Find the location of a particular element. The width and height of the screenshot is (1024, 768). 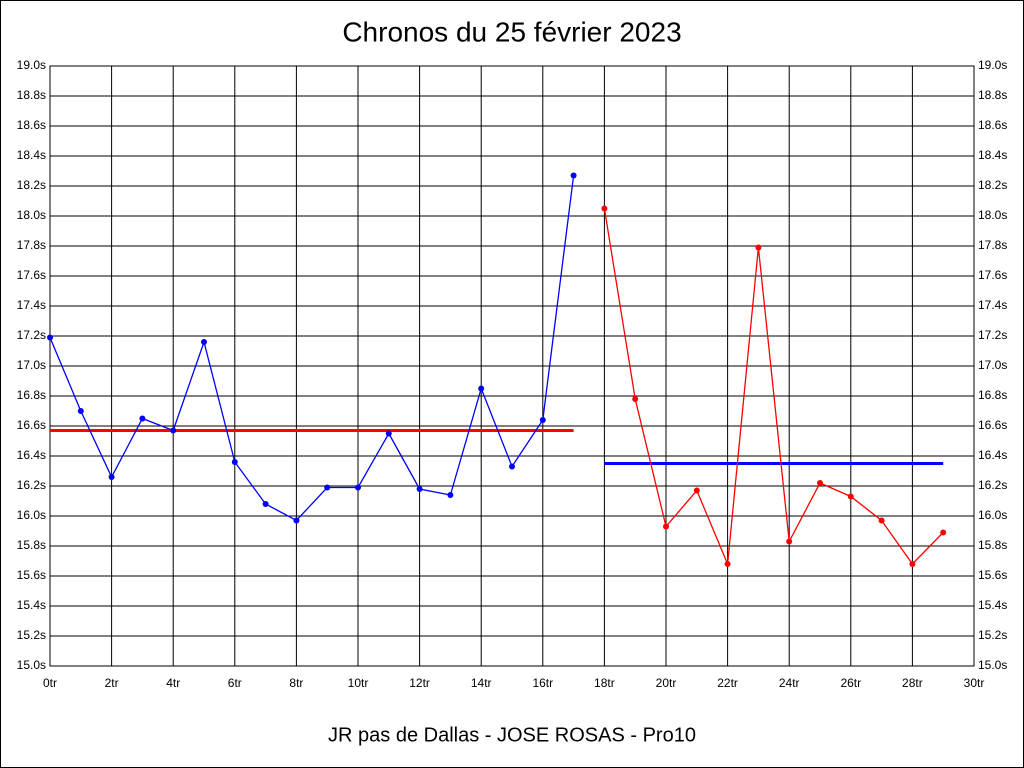

y-tick-label: 18.8s is located at coordinates (31, 95).